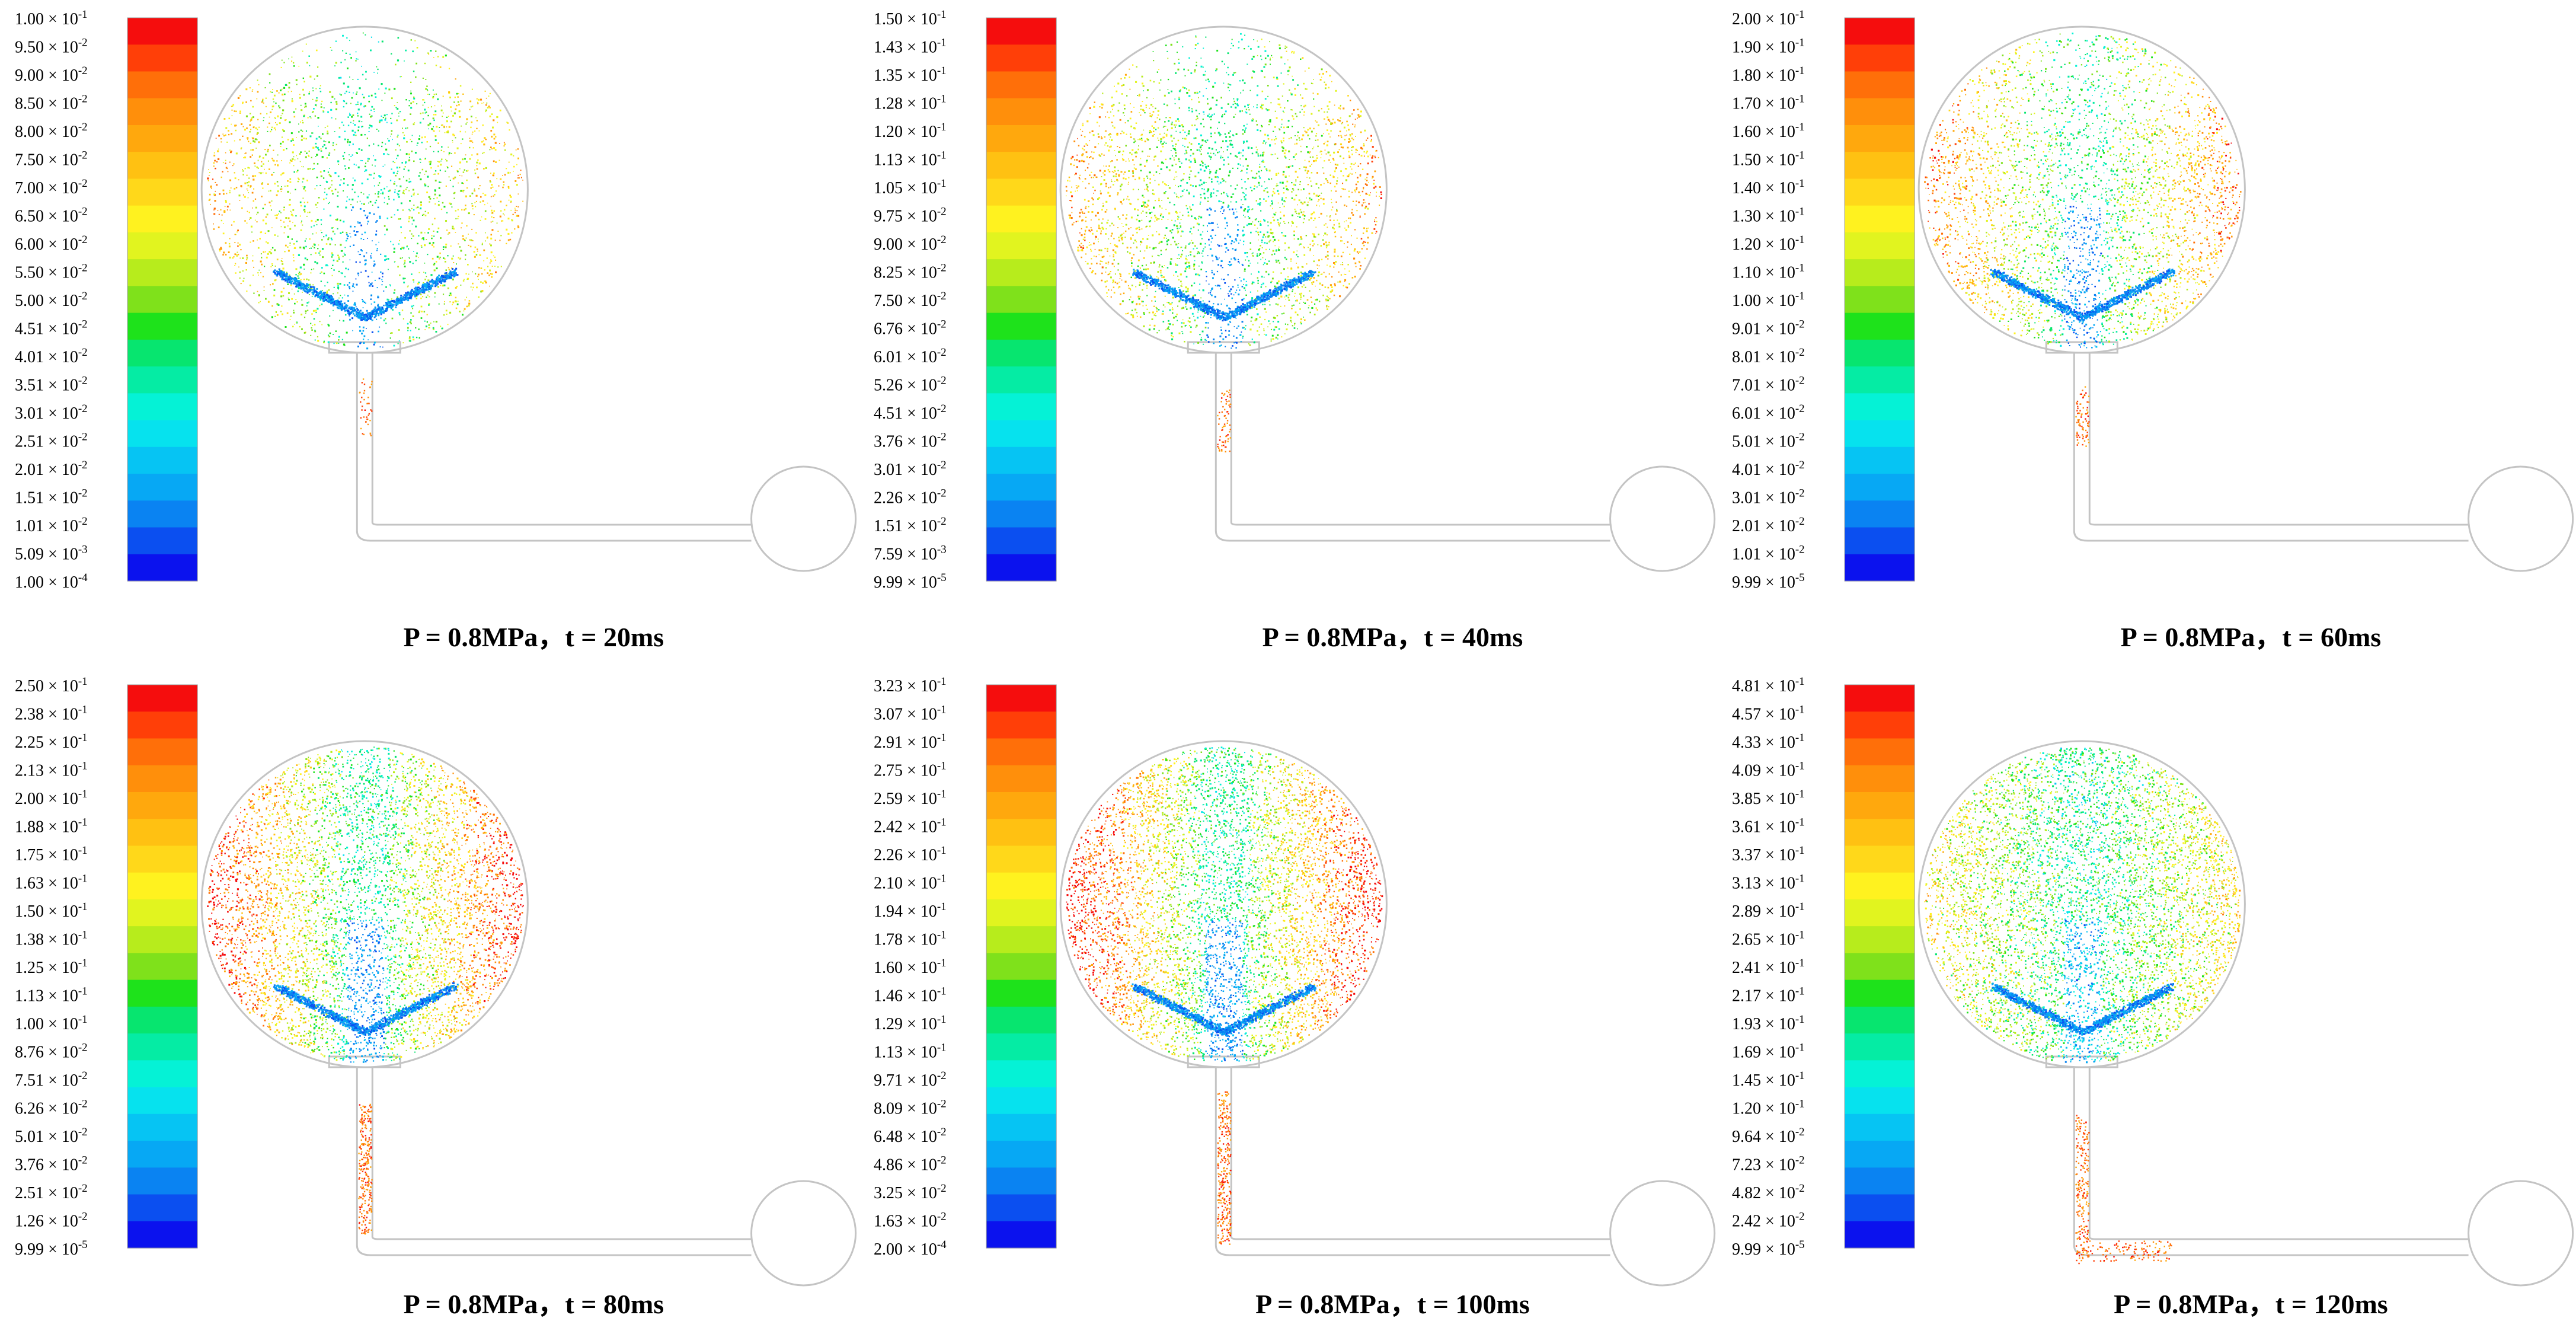 The image size is (2576, 1334). Describe the element at coordinates (1768, 328) in the screenshot. I see `legend-tick-label: 9.01 × 10⁻²` at that location.